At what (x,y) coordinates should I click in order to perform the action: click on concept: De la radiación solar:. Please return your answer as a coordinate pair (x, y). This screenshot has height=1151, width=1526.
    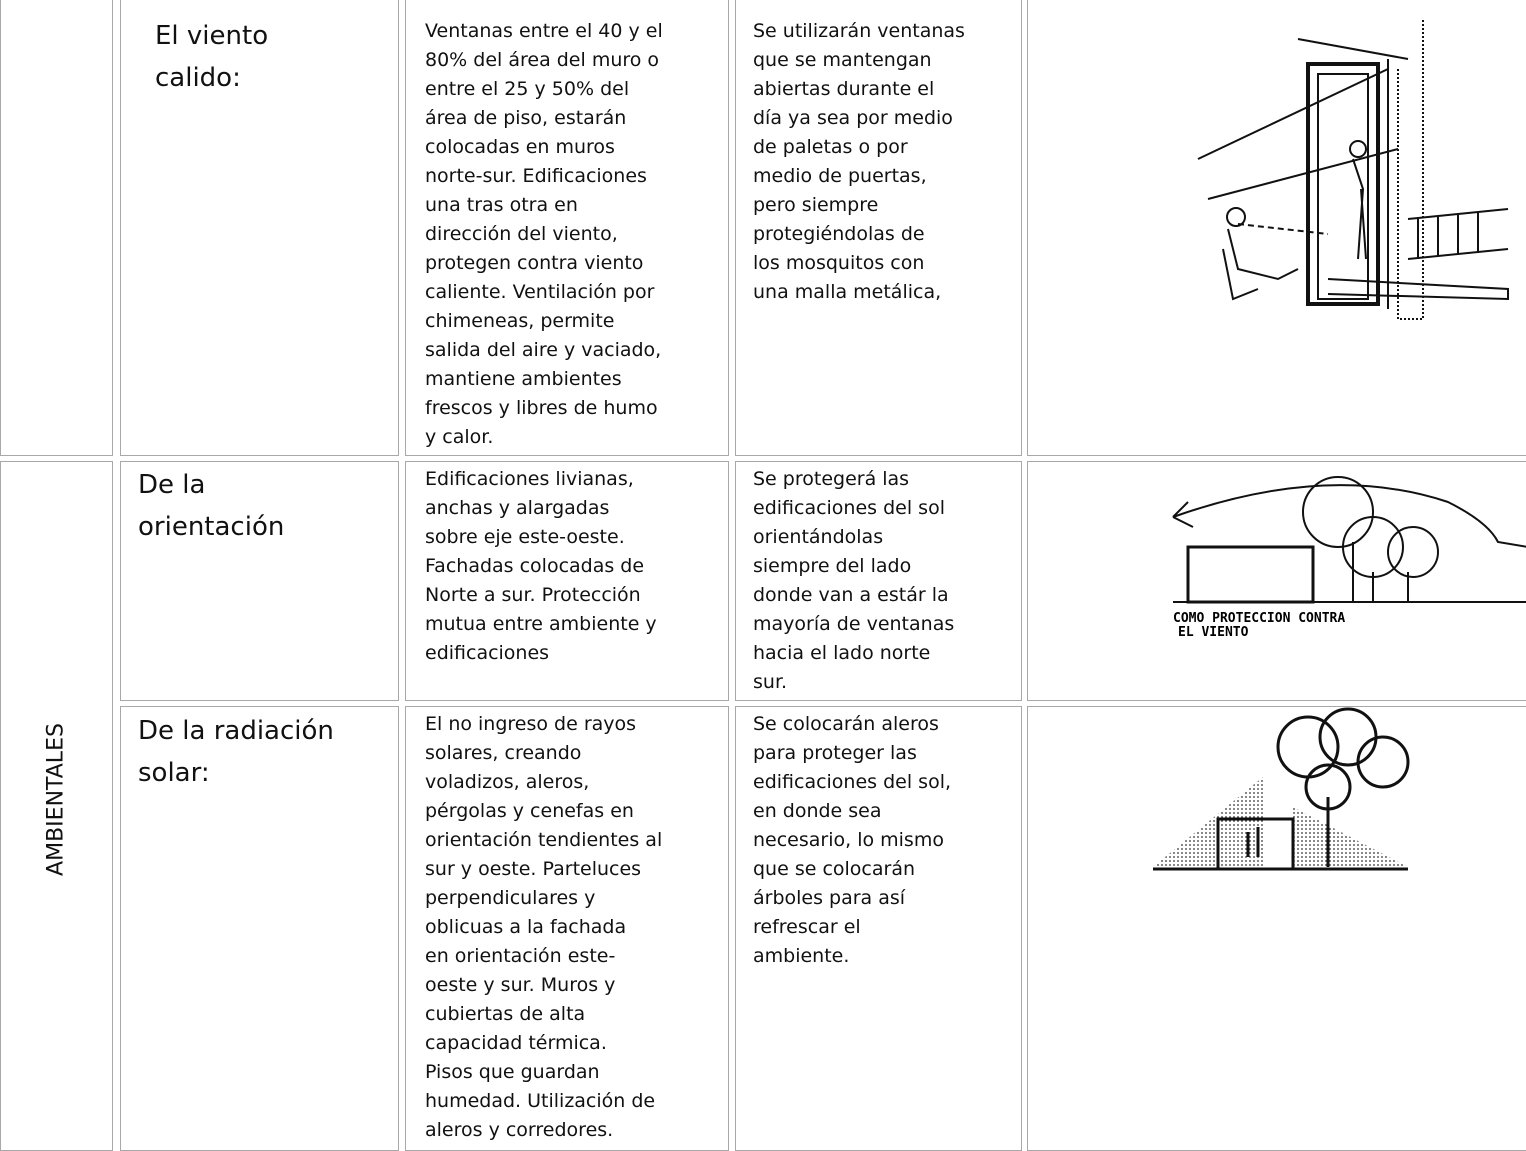
    Looking at the image, I should click on (236, 752).